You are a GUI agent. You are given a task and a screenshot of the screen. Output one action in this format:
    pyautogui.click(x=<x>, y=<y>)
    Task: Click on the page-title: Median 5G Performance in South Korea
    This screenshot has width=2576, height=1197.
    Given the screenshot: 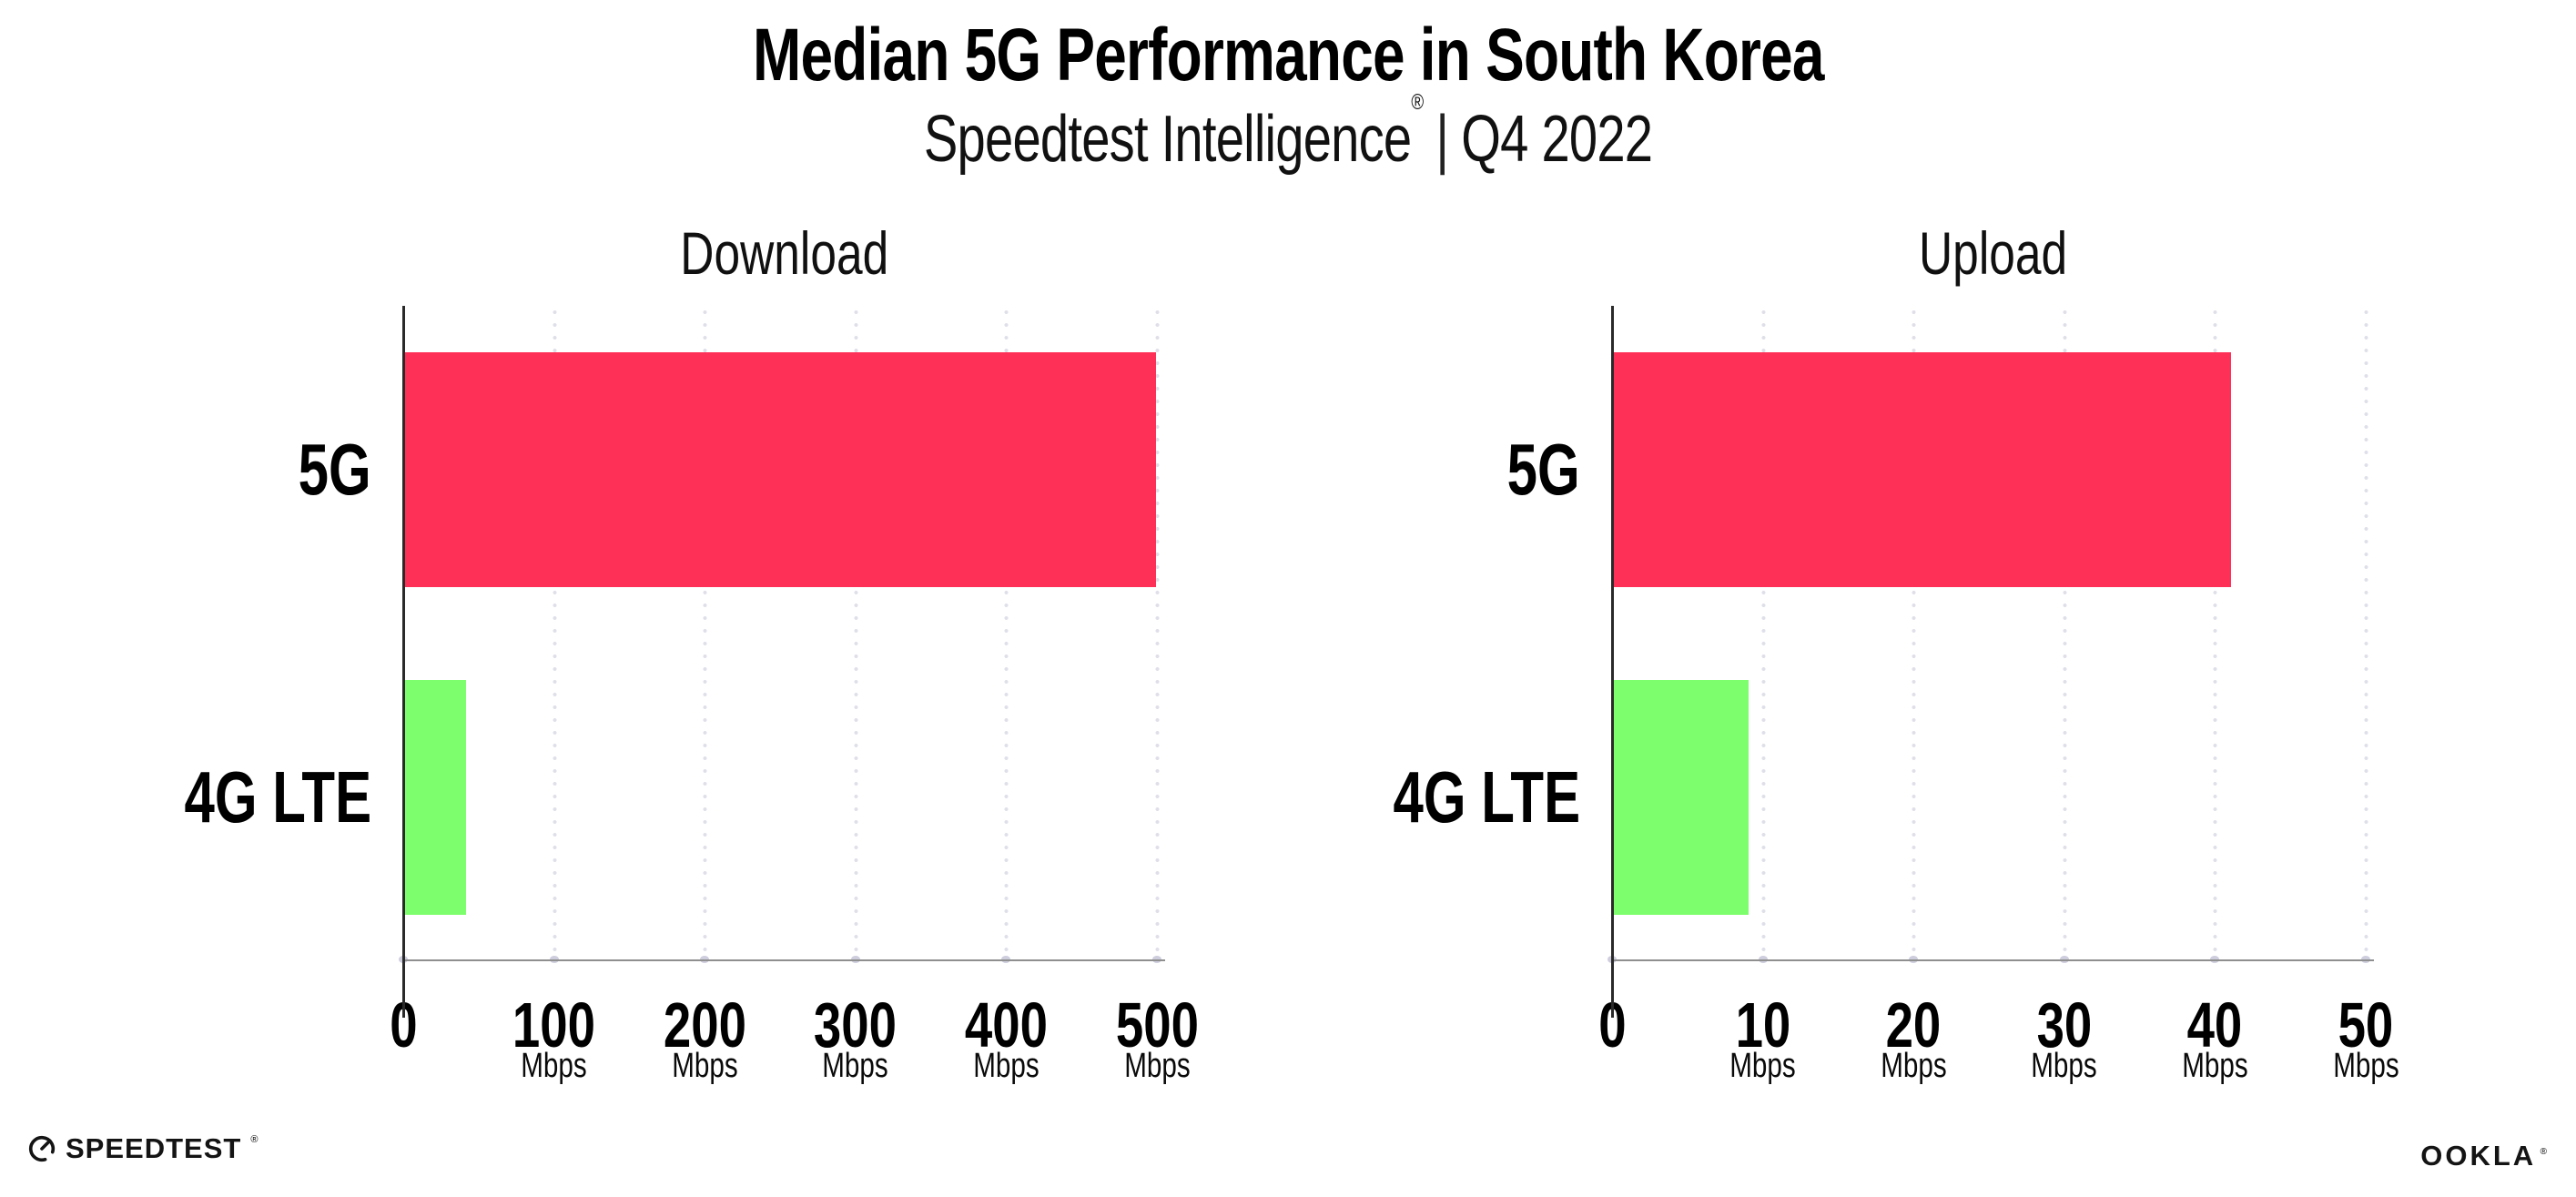 What is the action you would take?
    pyautogui.click(x=1288, y=56)
    